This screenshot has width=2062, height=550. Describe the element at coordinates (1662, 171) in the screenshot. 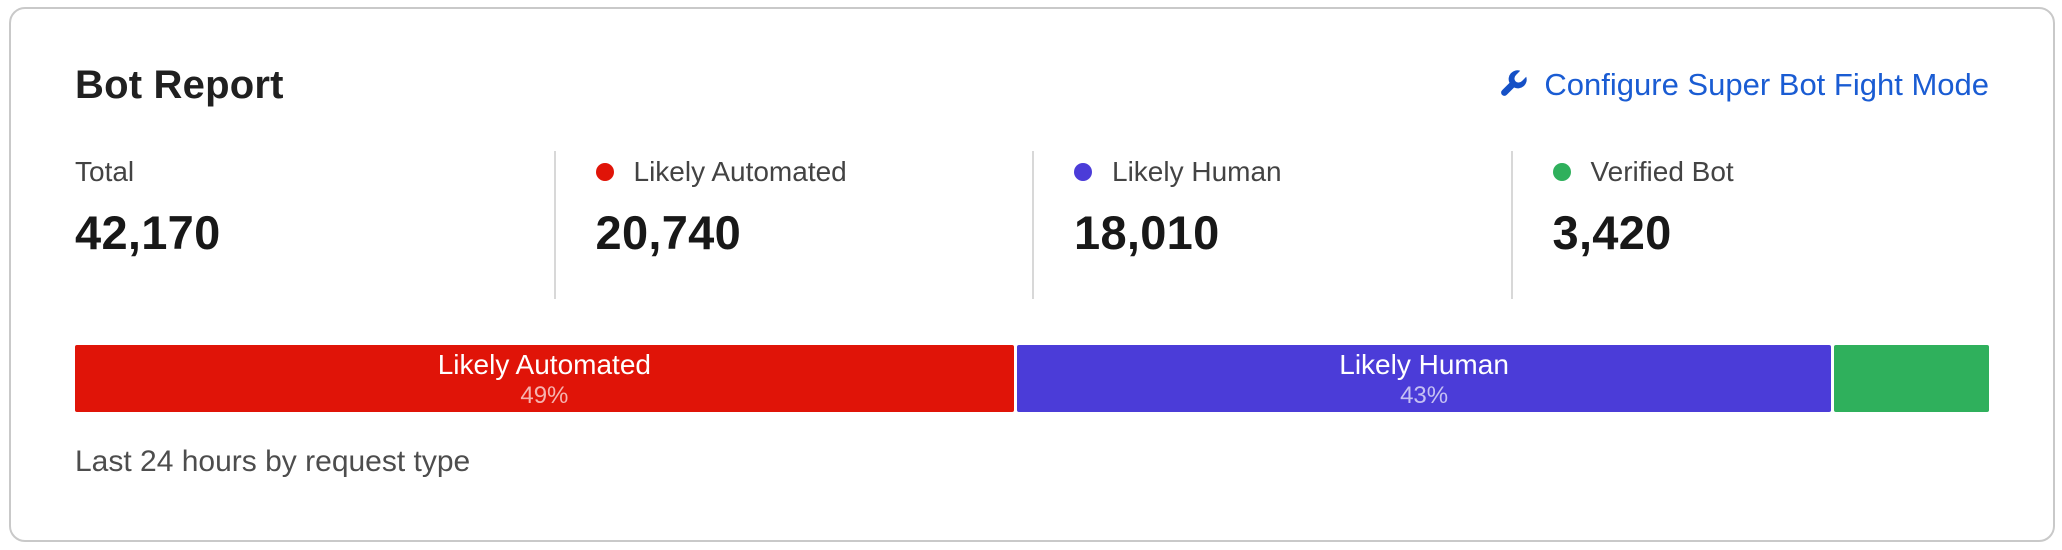

I see `stat-verified-bot-label: Verified Bot` at that location.